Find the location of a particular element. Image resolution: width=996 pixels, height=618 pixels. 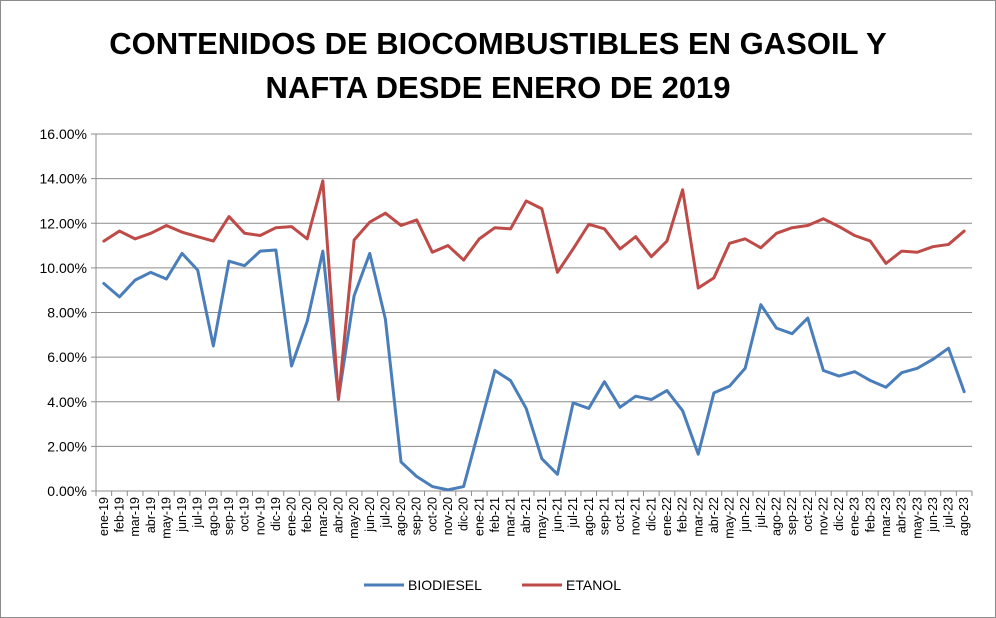

x-tick-label: jun-23 is located at coordinates (933, 515).